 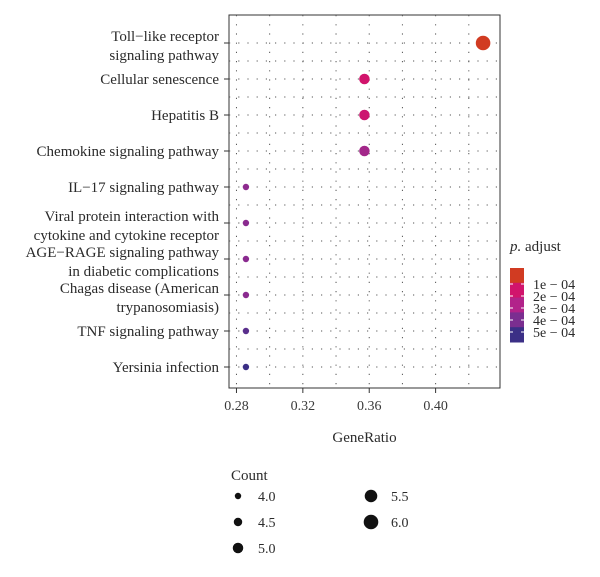 I want to click on size-legend-label: 5.0, so click(x=267, y=549).